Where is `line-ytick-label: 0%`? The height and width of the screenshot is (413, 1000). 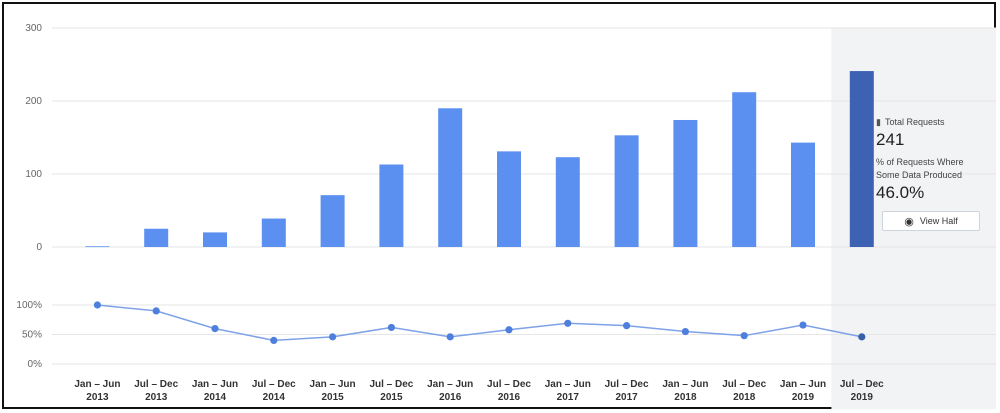
line-ytick-label: 0% is located at coordinates (35, 364).